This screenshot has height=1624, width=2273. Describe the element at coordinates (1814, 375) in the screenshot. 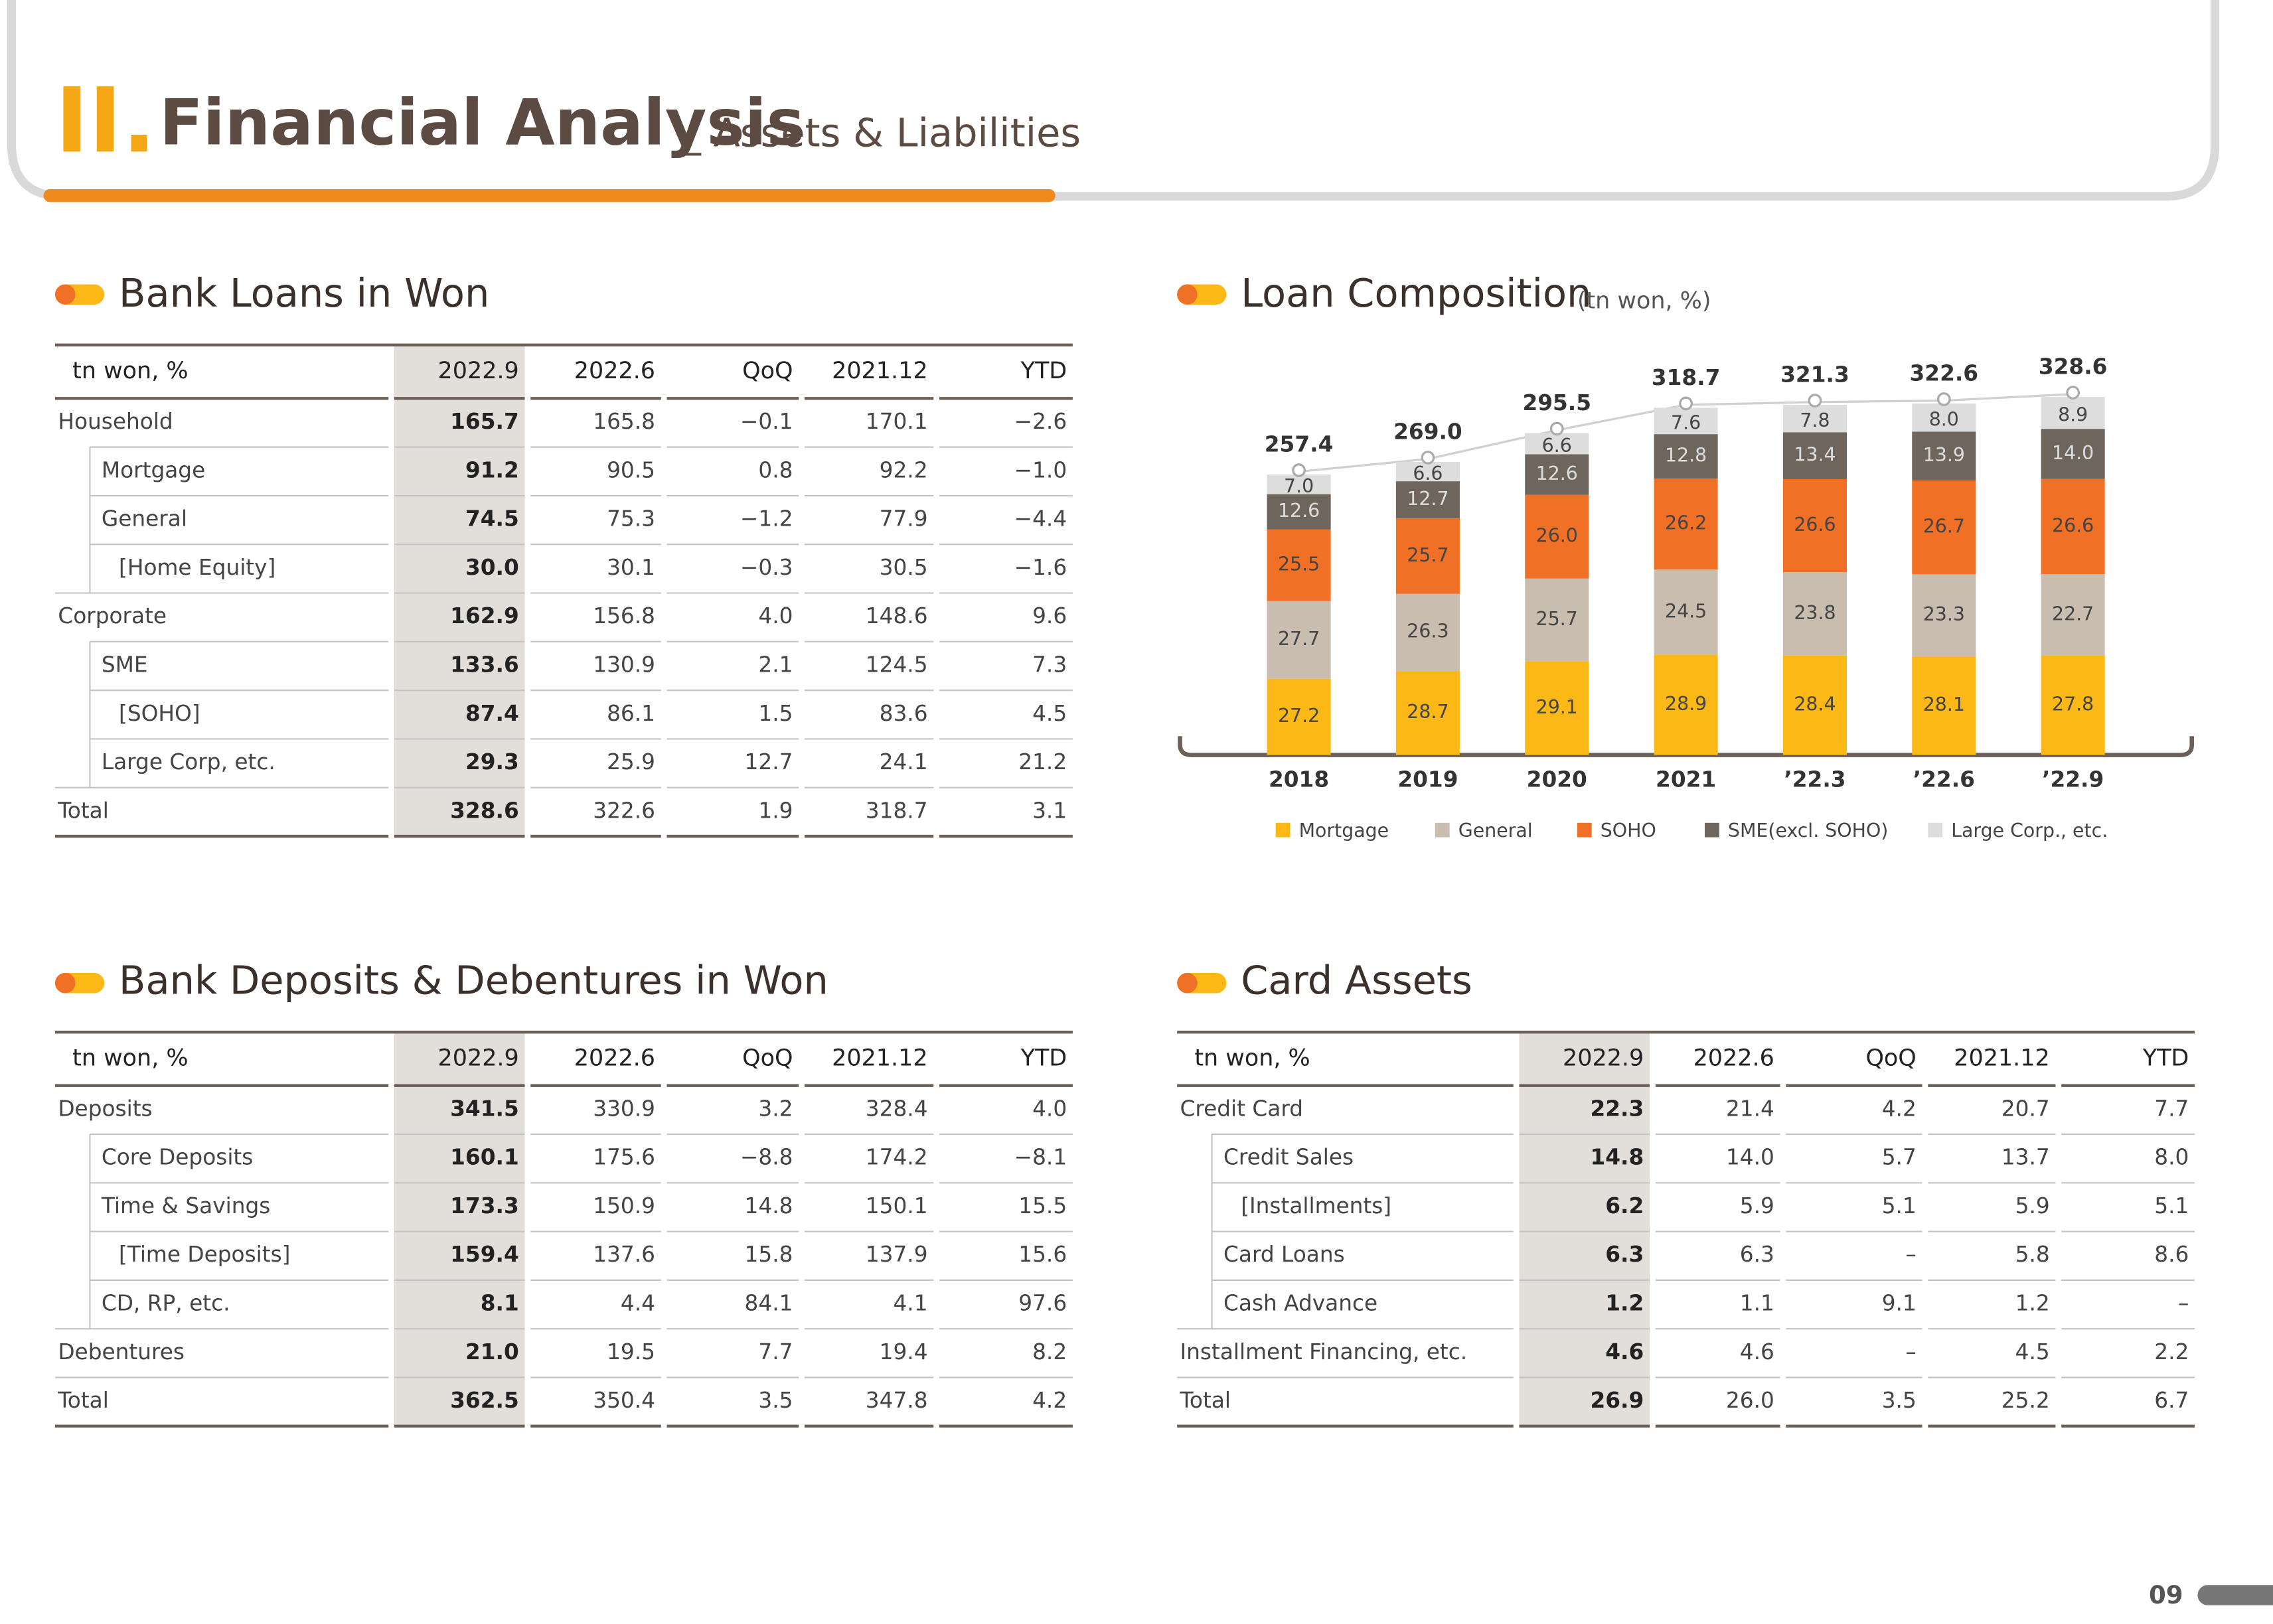

I see `total-label: 321.3` at that location.